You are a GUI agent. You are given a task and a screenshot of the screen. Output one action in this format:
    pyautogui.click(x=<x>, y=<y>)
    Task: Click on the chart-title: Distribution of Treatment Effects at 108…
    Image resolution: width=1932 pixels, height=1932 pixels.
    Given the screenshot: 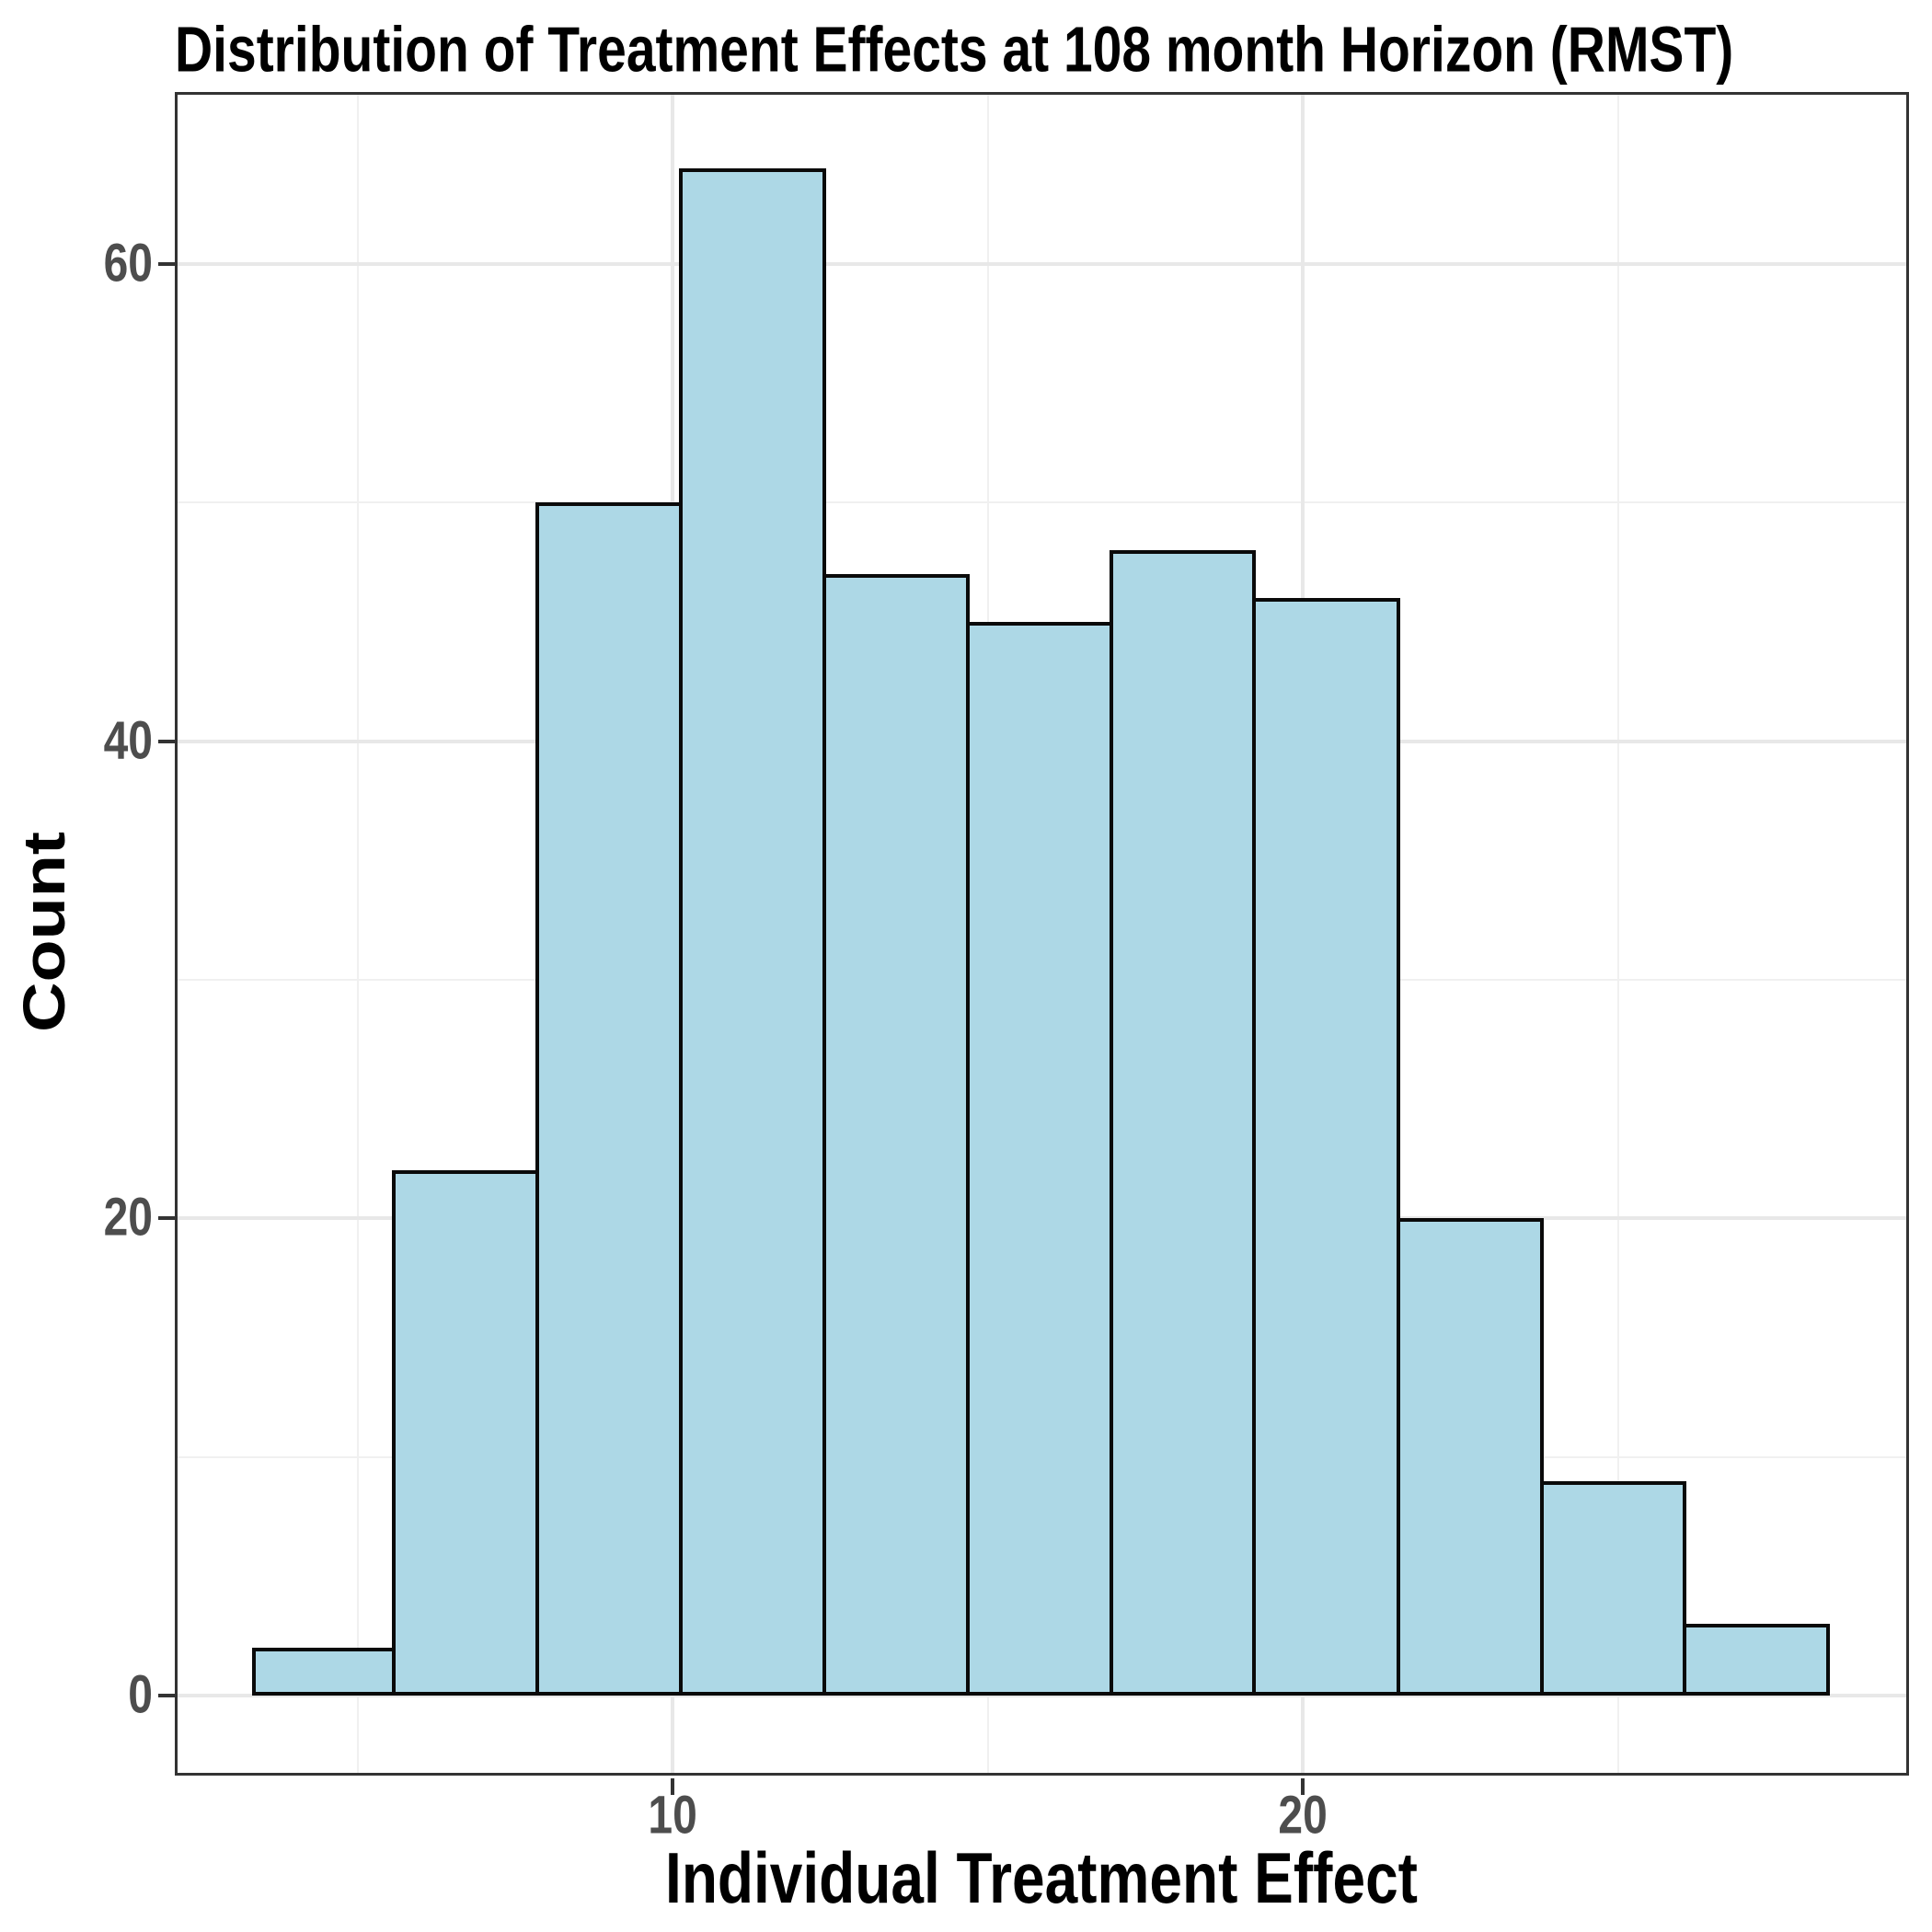 What is the action you would take?
    pyautogui.click(x=954, y=50)
    